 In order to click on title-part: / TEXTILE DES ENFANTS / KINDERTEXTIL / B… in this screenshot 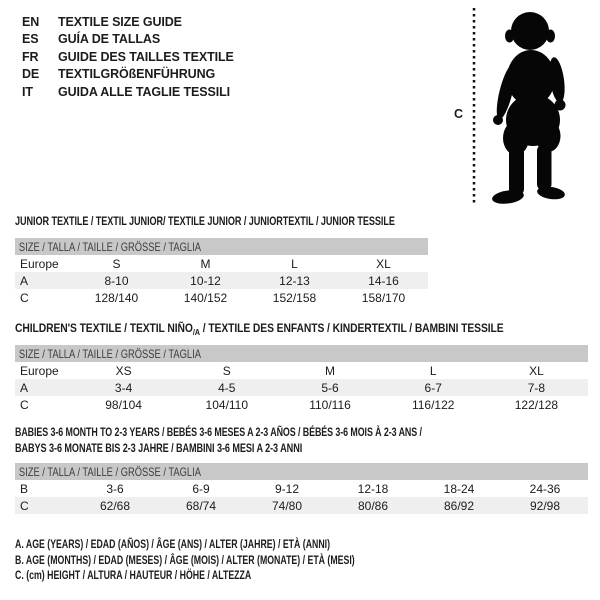, I will do `click(351, 328)`.